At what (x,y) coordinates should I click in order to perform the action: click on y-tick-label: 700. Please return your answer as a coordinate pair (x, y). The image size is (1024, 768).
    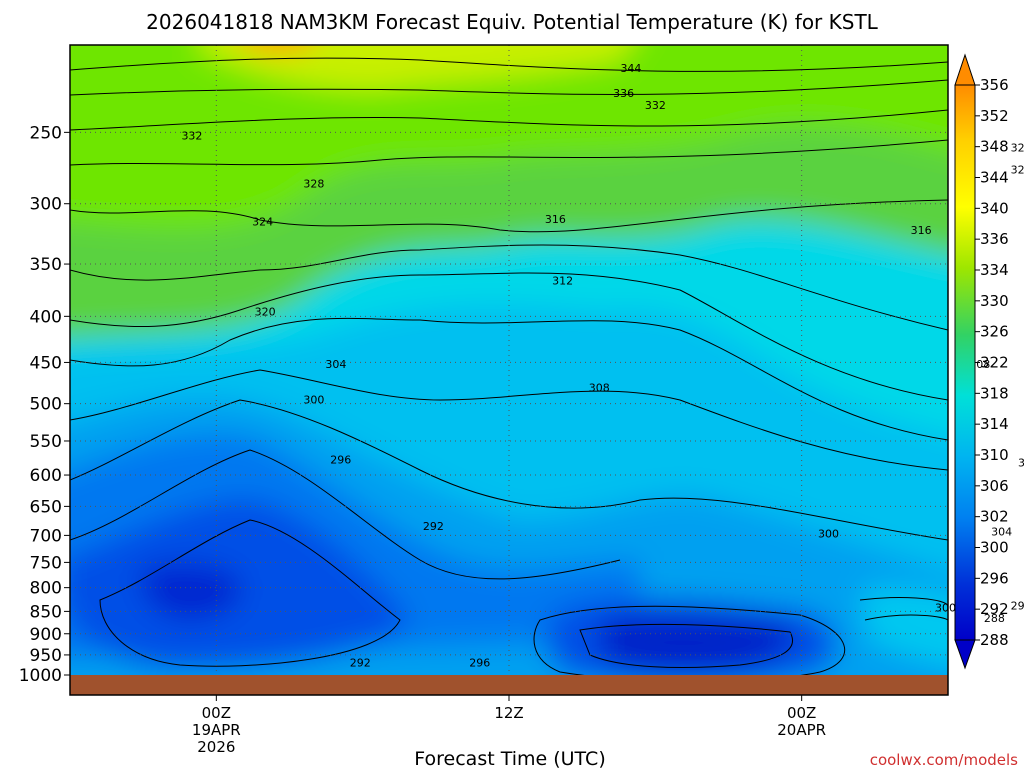
    Looking at the image, I should click on (46, 536).